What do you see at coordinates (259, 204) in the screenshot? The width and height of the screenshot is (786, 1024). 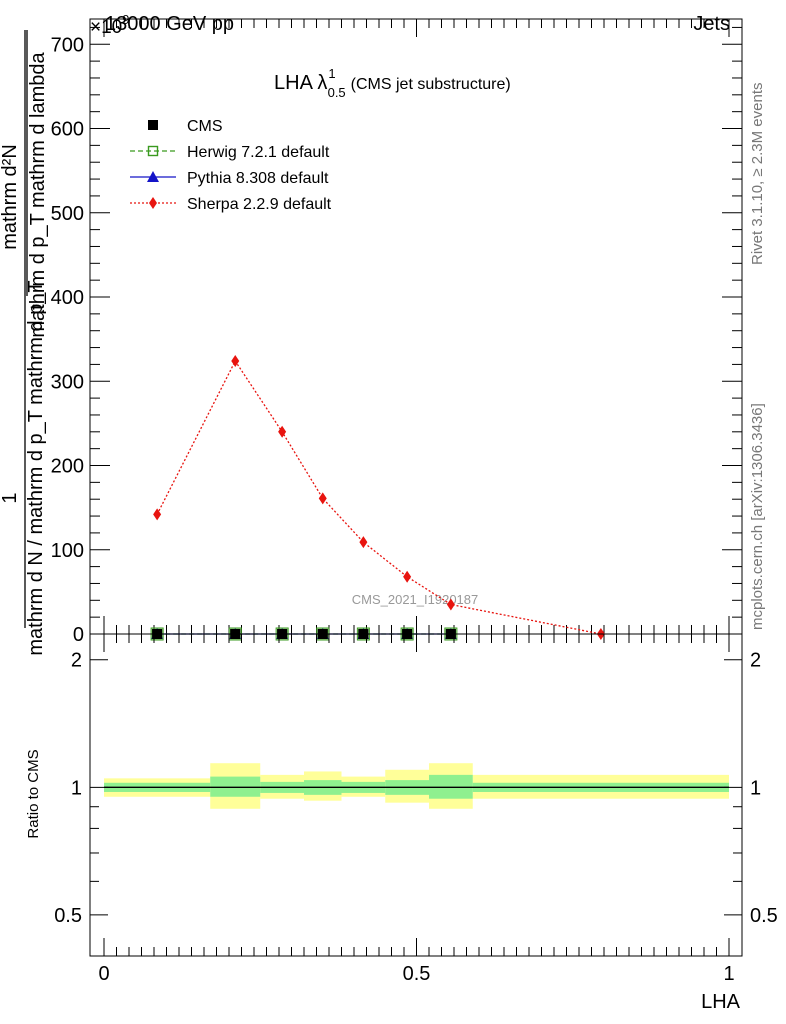 I see `legend-label: Sherpa 2.2.9 default` at bounding box center [259, 204].